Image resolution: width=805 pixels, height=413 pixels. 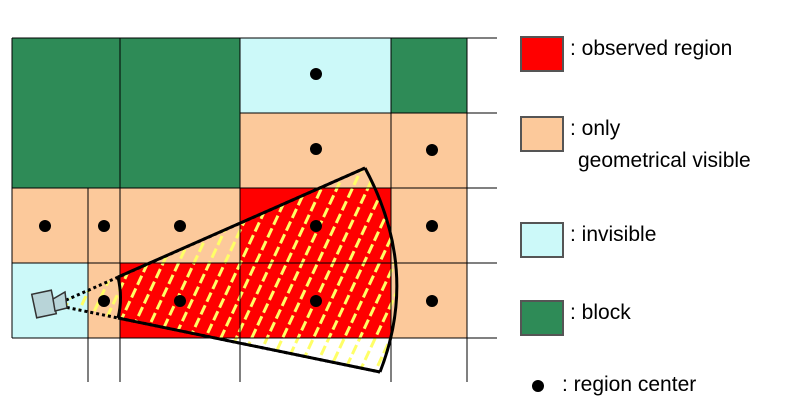 I want to click on camera-icon, so click(x=49, y=304).